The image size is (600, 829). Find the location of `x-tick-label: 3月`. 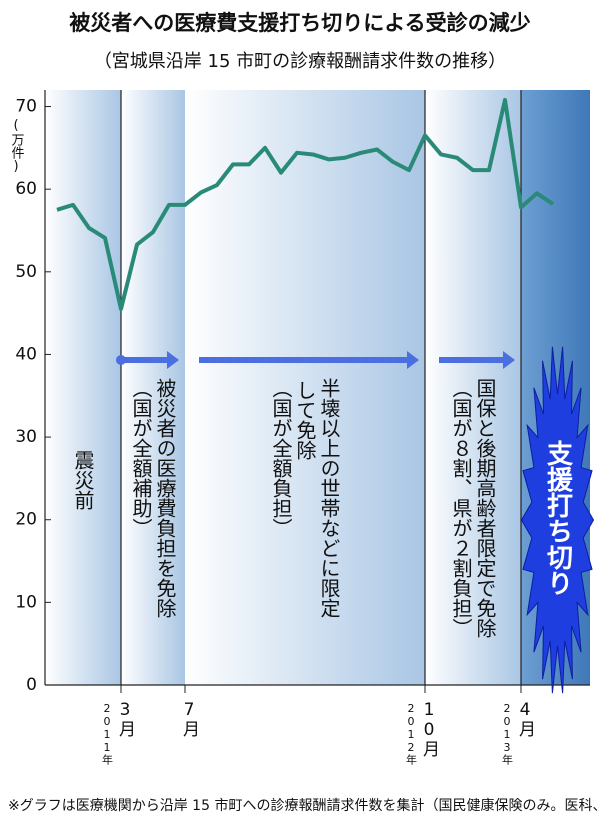

x-tick-label: 3月 is located at coordinates (125, 718).